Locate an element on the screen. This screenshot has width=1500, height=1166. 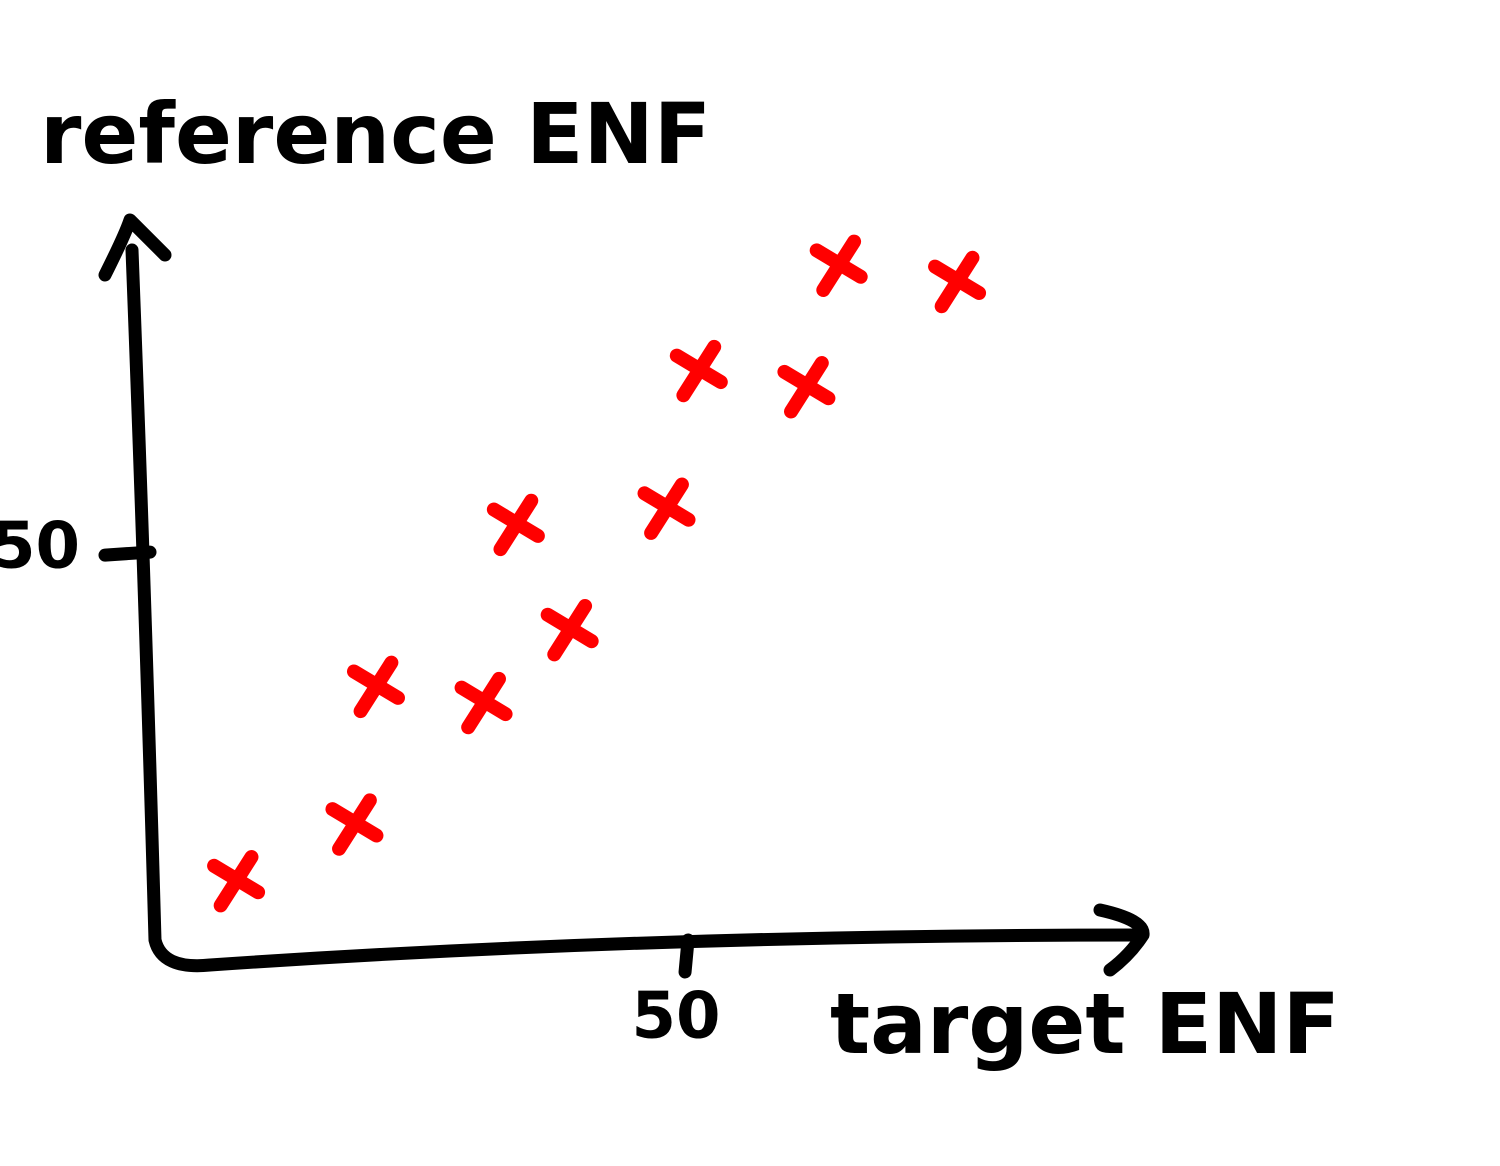
x-tick-label: 50 is located at coordinates (676, 1017).